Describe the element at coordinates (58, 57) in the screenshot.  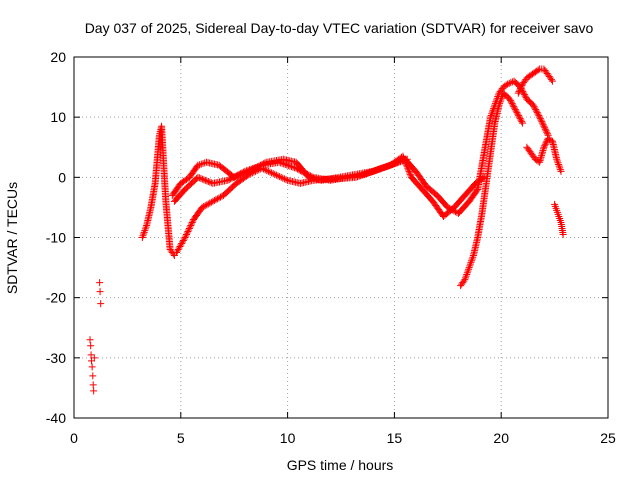
I see `y-tick-label: 20` at that location.